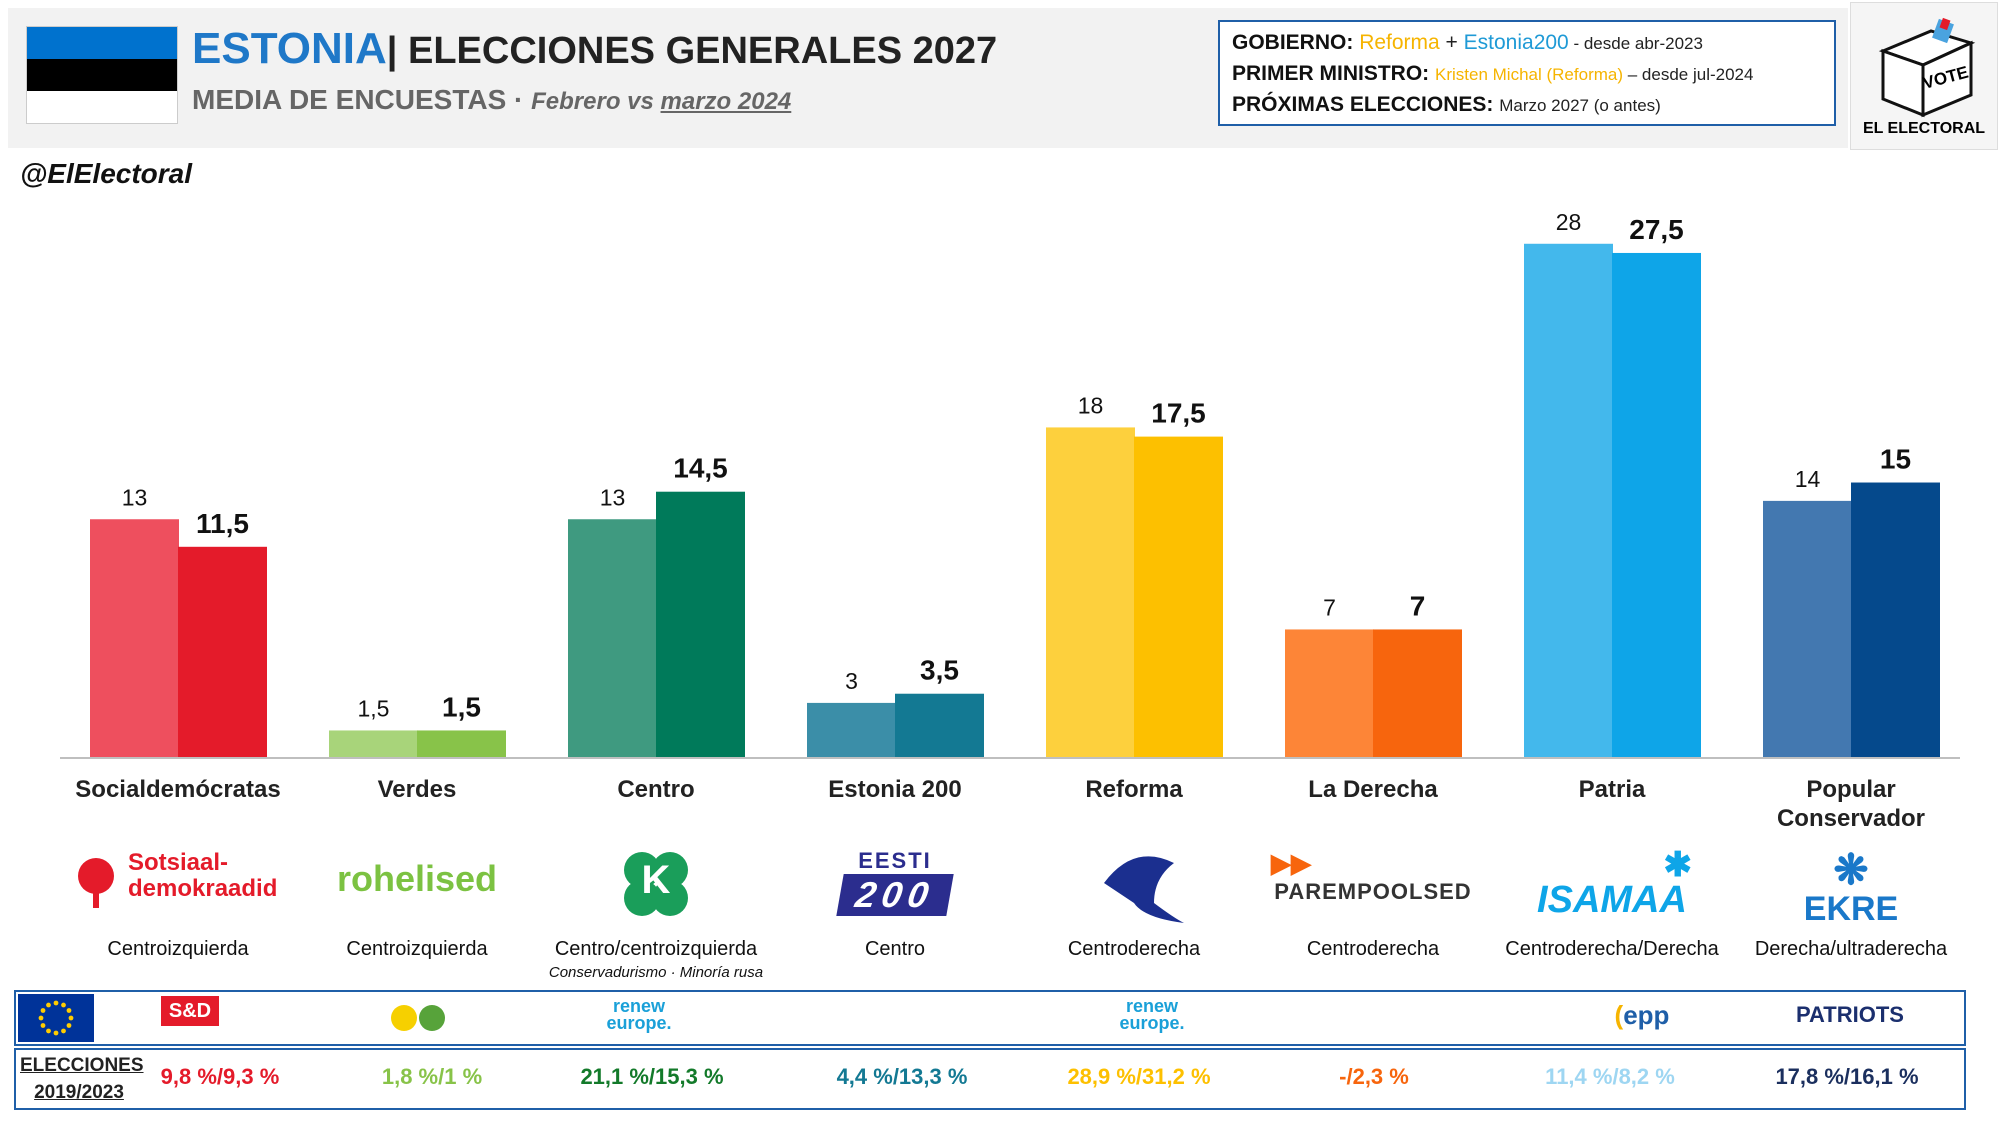 The image size is (2000, 1123). Describe the element at coordinates (106, 173) in the screenshot. I see `twitter-handle: @ElElectoral` at that location.